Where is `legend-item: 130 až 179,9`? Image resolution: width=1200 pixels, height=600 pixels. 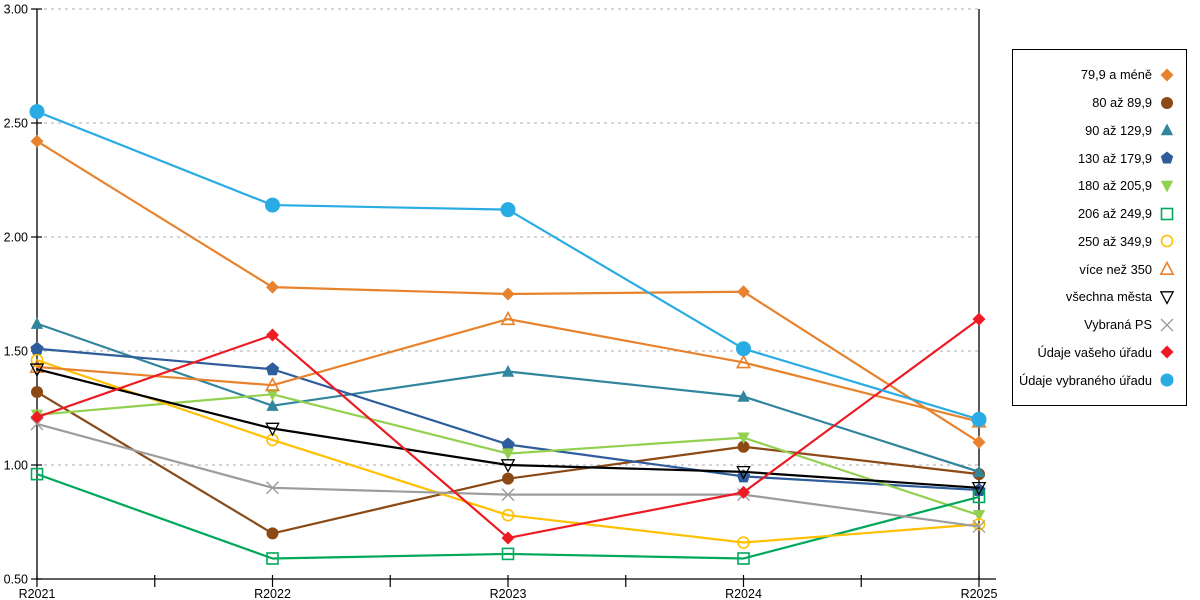
legend-item: 130 až 179,9 is located at coordinates (1099, 158).